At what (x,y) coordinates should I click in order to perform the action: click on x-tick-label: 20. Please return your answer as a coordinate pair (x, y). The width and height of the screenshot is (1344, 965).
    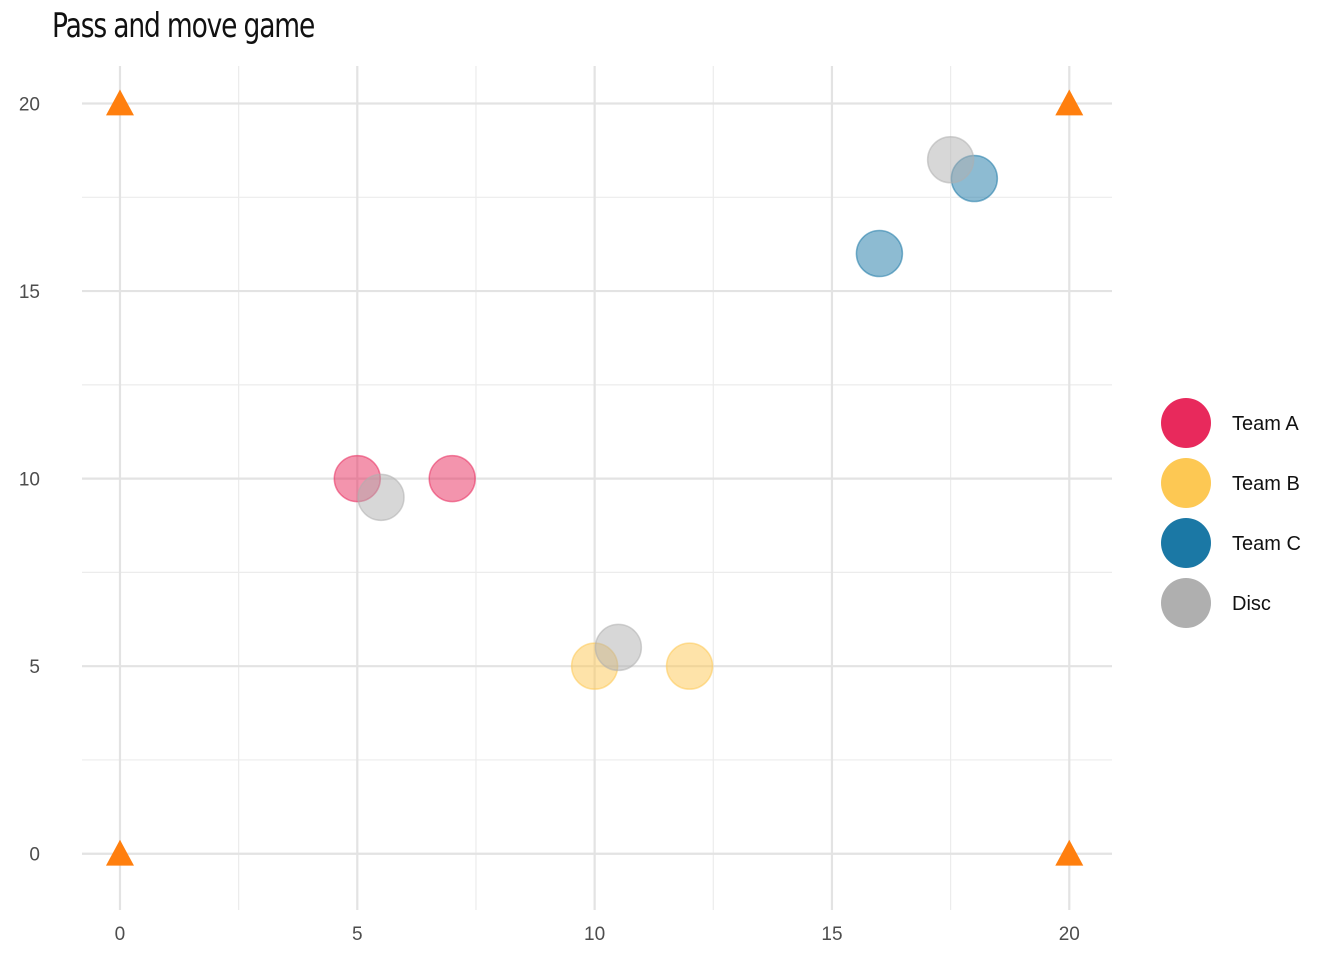
    Looking at the image, I should click on (1069, 934).